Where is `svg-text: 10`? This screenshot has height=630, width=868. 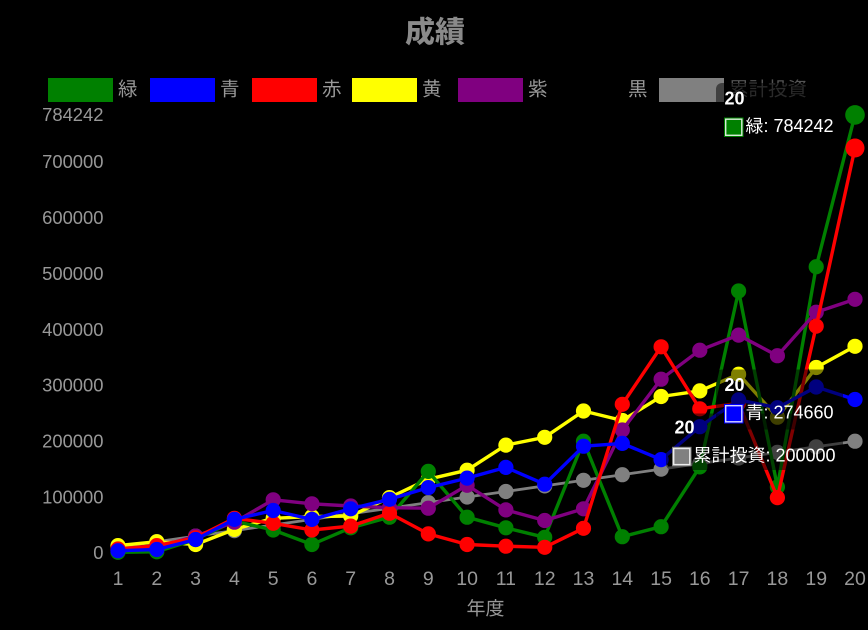 svg-text: 10 is located at coordinates (467, 579).